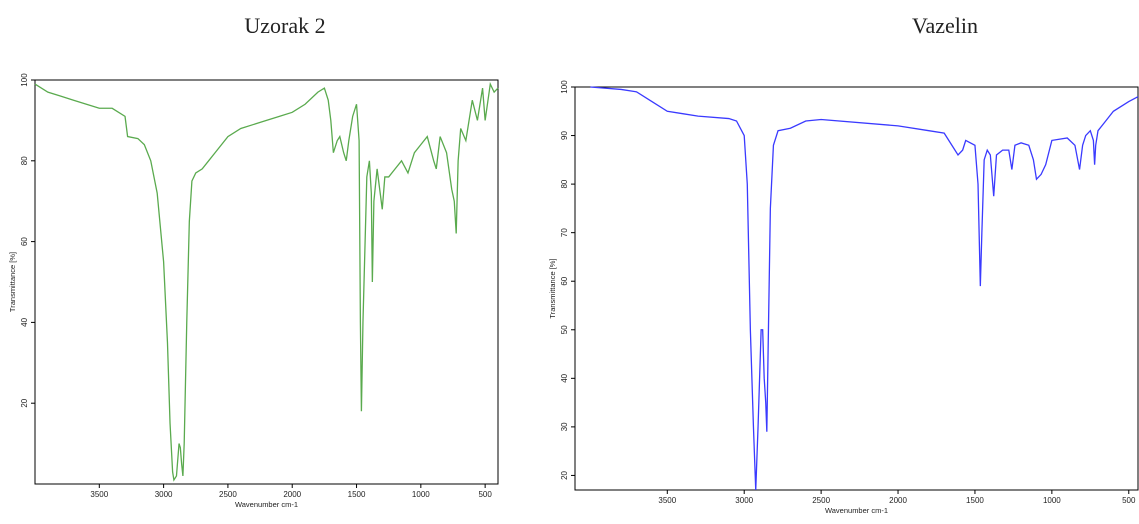  Describe the element at coordinates (284, 25) in the screenshot. I see `chart-title: Uzorak 2` at that location.